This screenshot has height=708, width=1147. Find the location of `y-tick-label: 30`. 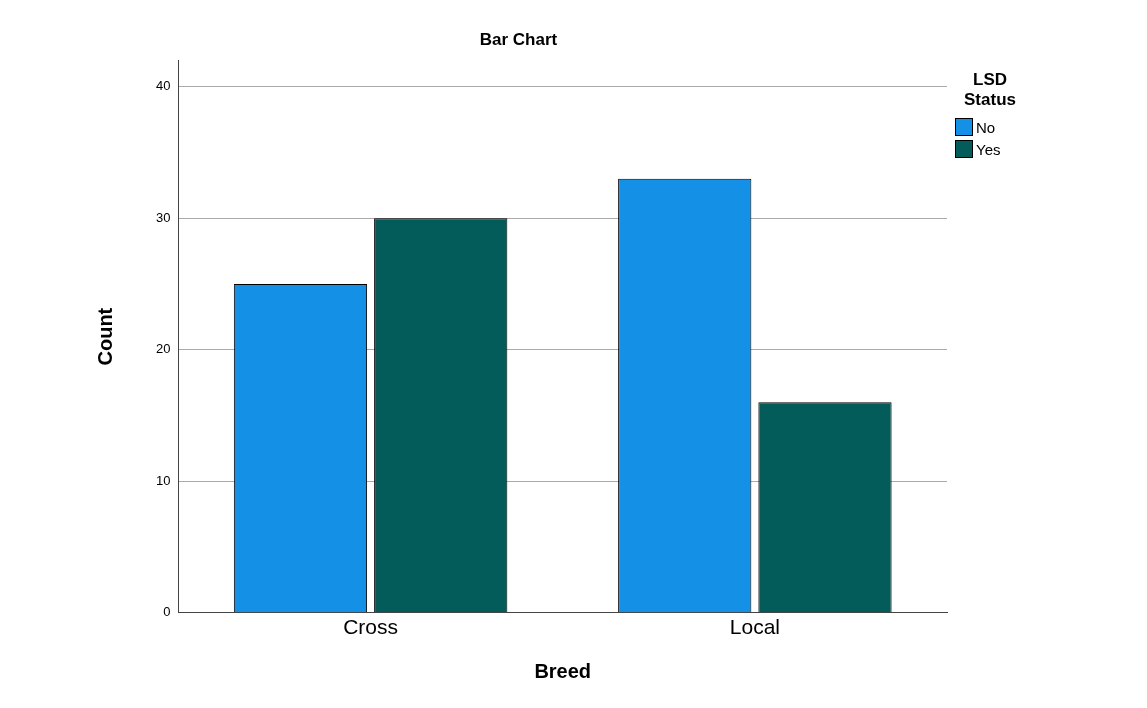

y-tick-label: 30 is located at coordinates (163, 217).